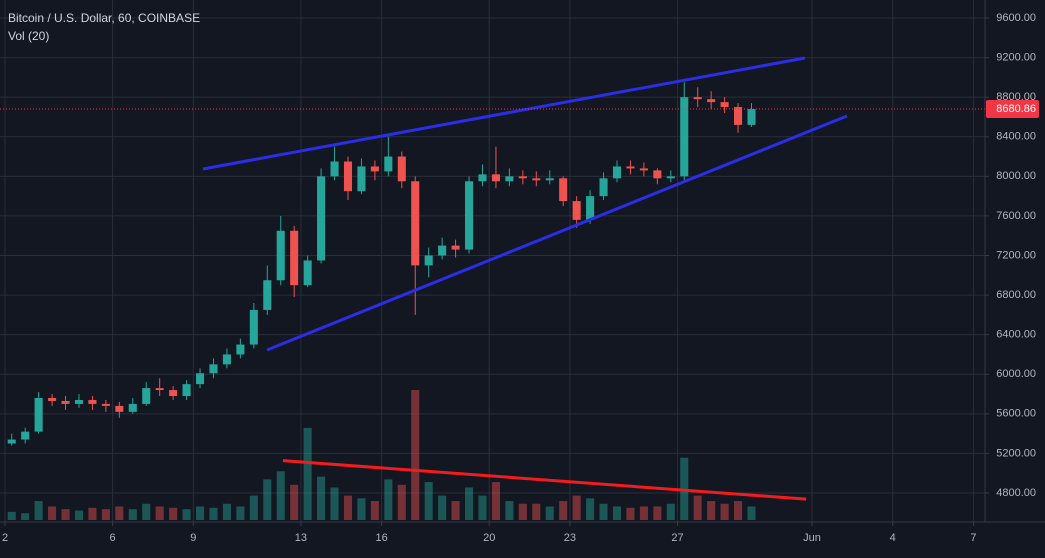 The width and height of the screenshot is (1045, 558). What do you see at coordinates (381, 538) in the screenshot?
I see `x-tick-label: 16` at bounding box center [381, 538].